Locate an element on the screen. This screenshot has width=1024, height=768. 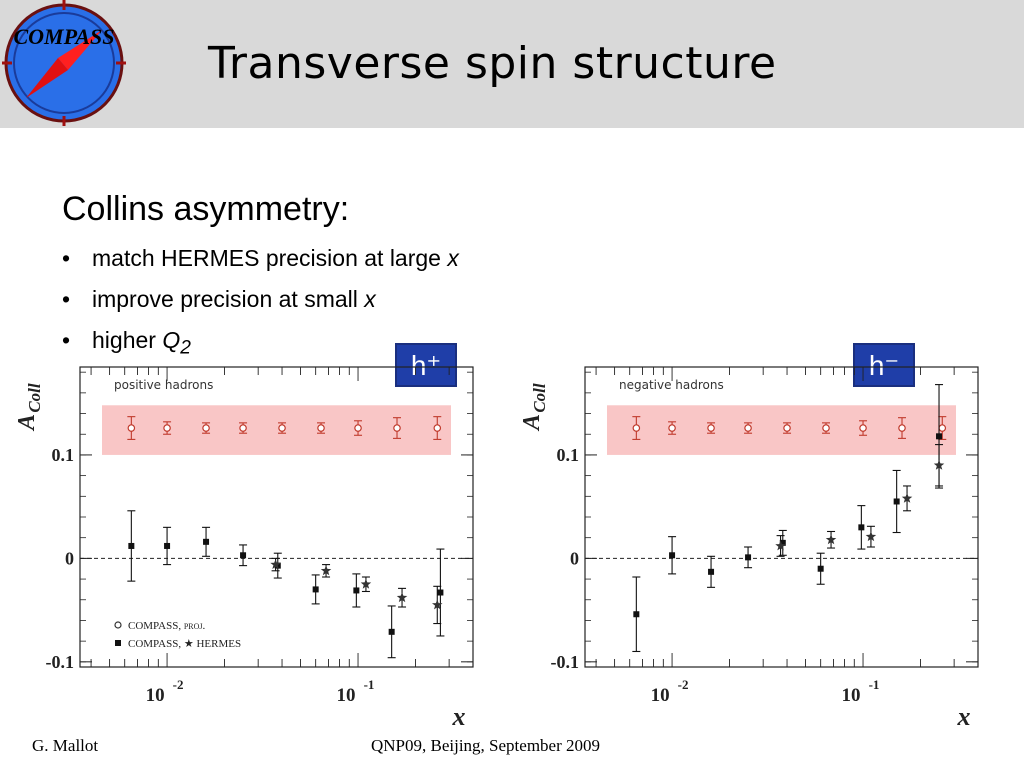
bullet-item: • match HERMES precision at large x is located at coordinates (260, 258).